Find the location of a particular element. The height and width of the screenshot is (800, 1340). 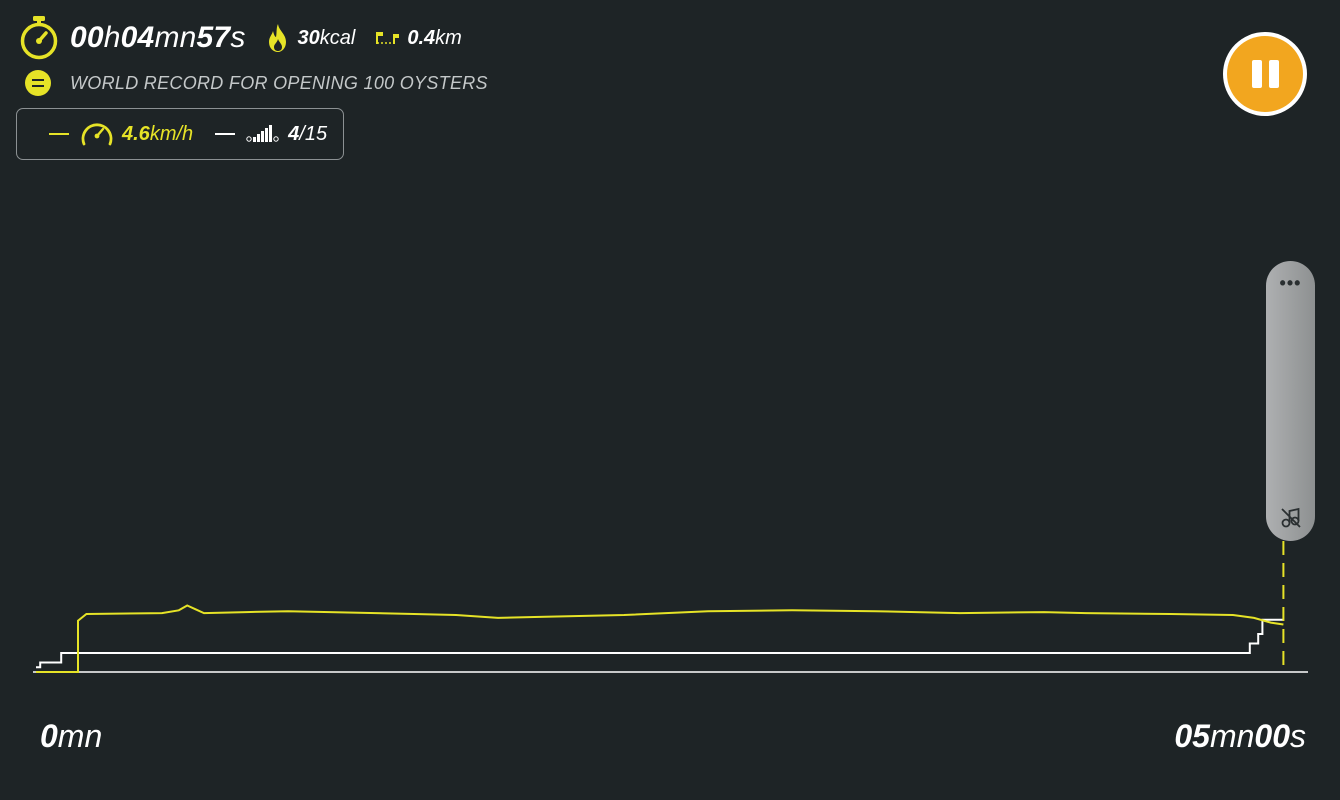

more-dots-icon: ••• is located at coordinates (1290, 283).